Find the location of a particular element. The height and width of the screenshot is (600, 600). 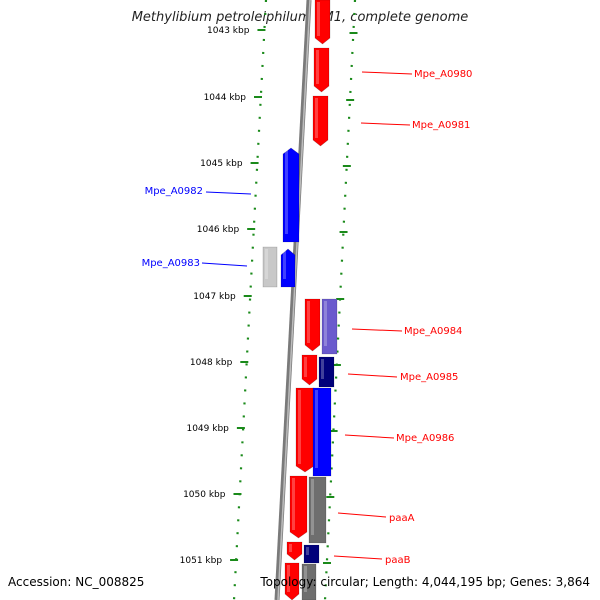

tick-label: 1044 kbp is located at coordinates (225, 98).